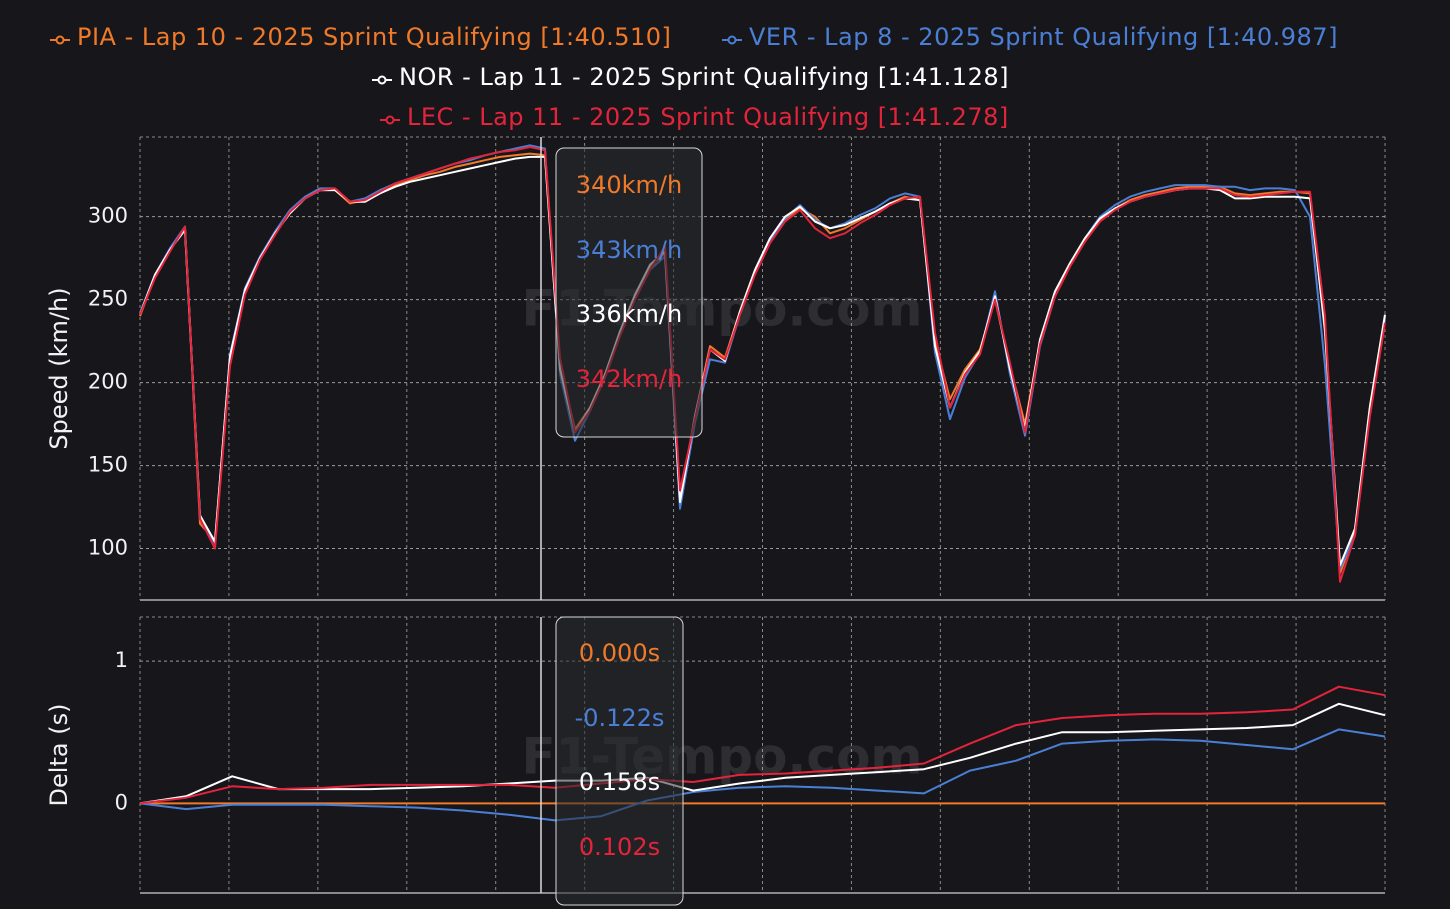  Describe the element at coordinates (620, 718) in the screenshot. I see `tooltip-value: -0.122s` at that location.